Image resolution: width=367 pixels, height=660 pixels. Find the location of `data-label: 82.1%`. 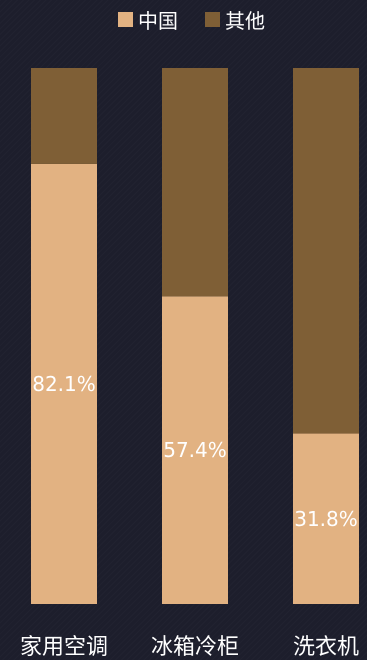

data-label: 82.1% is located at coordinates (64, 384).